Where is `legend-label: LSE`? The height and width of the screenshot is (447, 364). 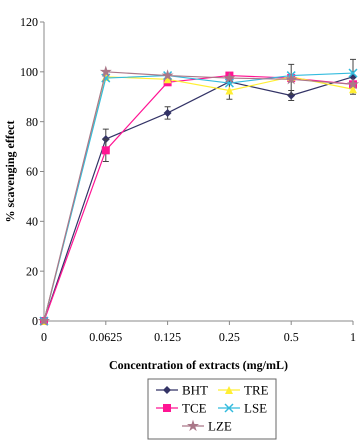 legend-label: LSE is located at coordinates (256, 408).